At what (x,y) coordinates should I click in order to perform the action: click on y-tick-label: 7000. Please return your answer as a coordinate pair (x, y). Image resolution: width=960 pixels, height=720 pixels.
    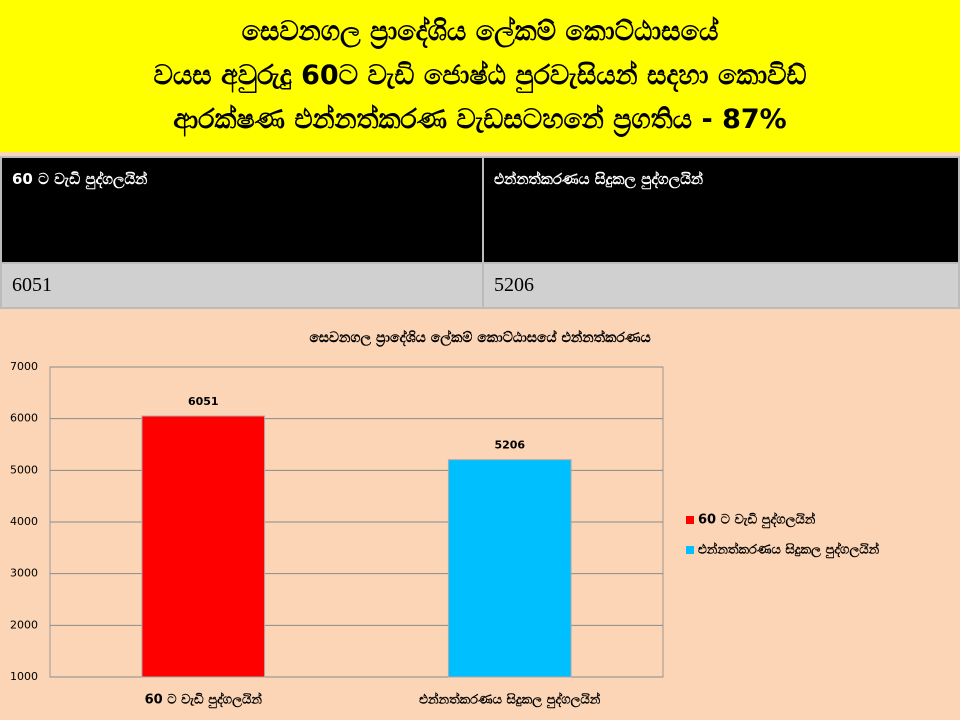
    Looking at the image, I should click on (24, 366).